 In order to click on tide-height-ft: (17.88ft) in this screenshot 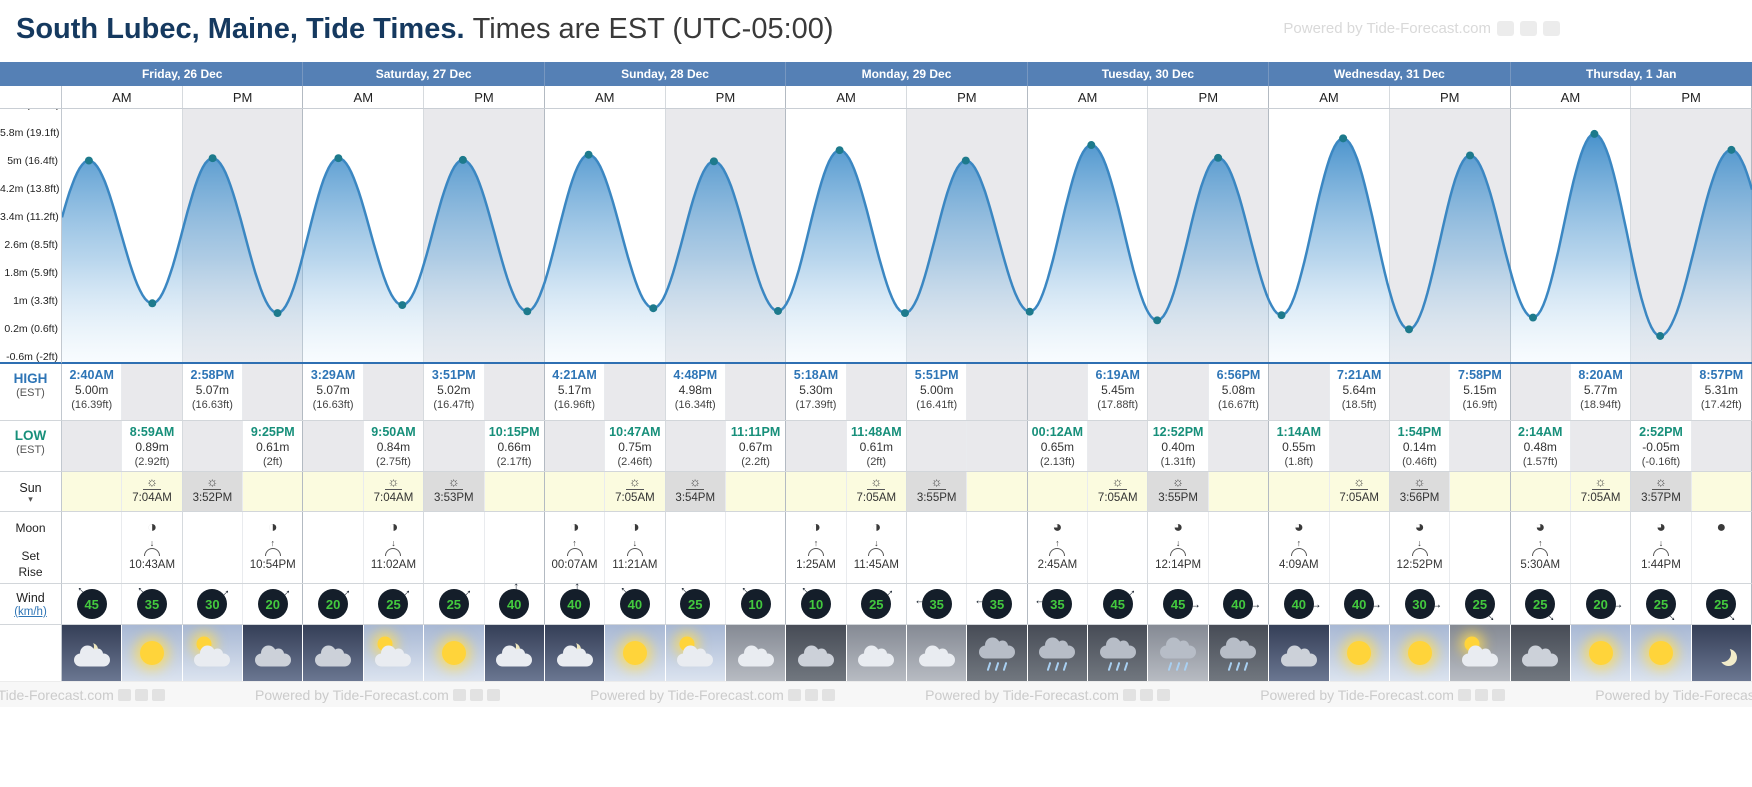, I will do `click(1118, 405)`.